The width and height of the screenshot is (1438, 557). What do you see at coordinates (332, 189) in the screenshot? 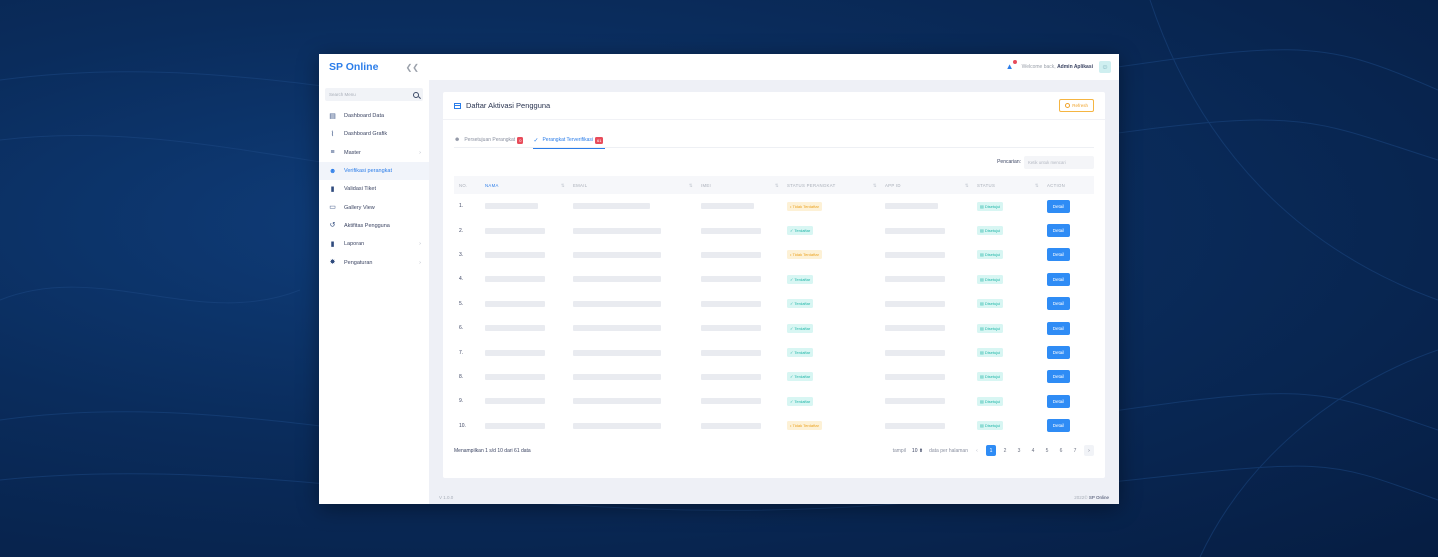
I see `file-icon: ▮` at bounding box center [332, 189].